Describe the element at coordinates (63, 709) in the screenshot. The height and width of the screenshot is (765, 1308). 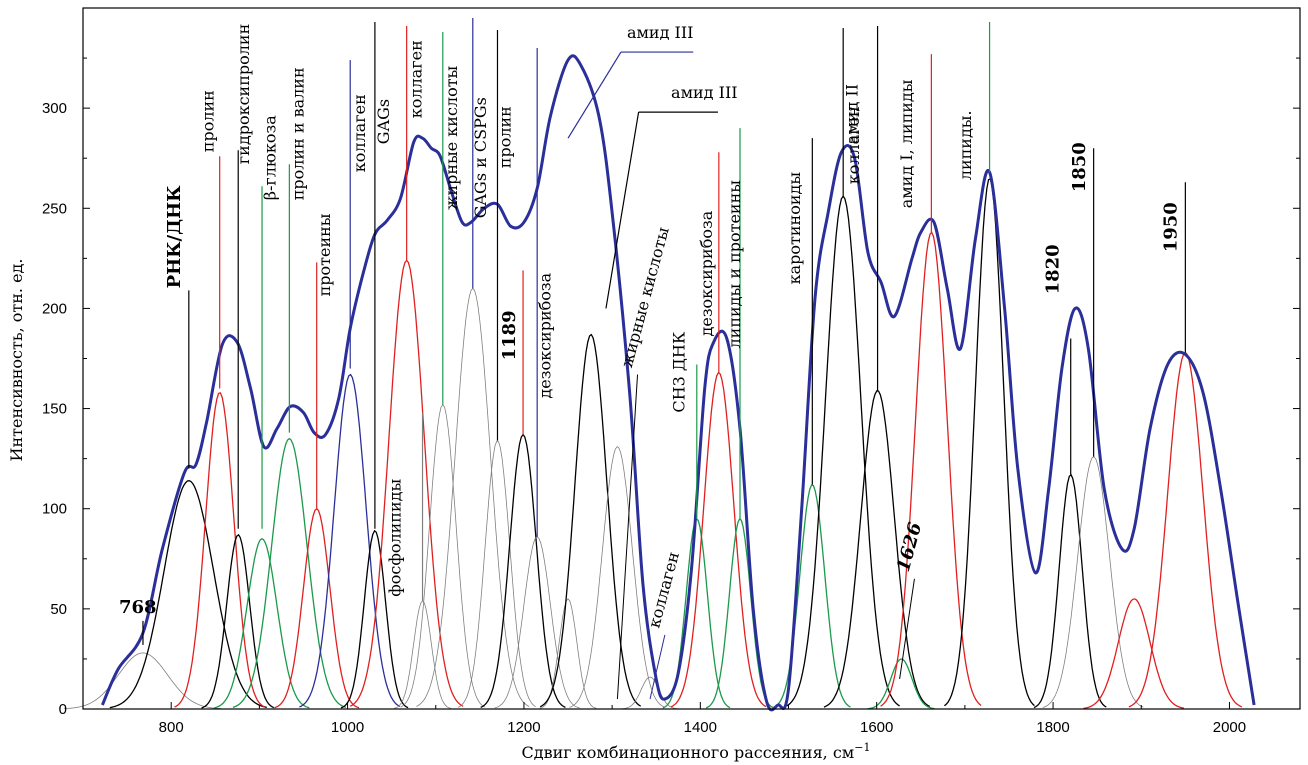
I see `y-tick-label-0: 0` at that location.